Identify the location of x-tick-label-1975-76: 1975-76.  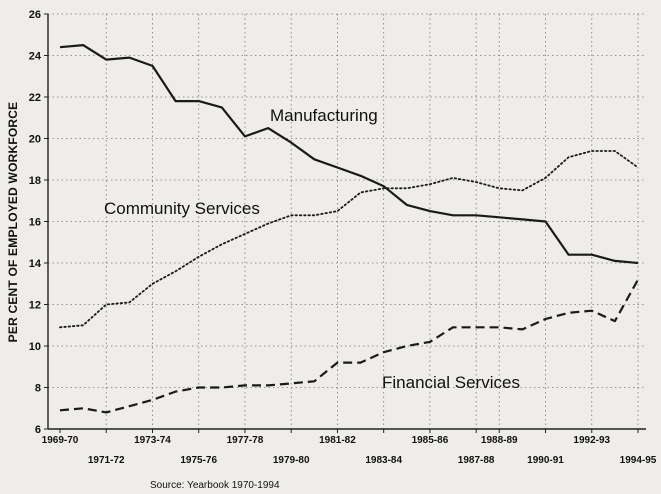
(198, 460).